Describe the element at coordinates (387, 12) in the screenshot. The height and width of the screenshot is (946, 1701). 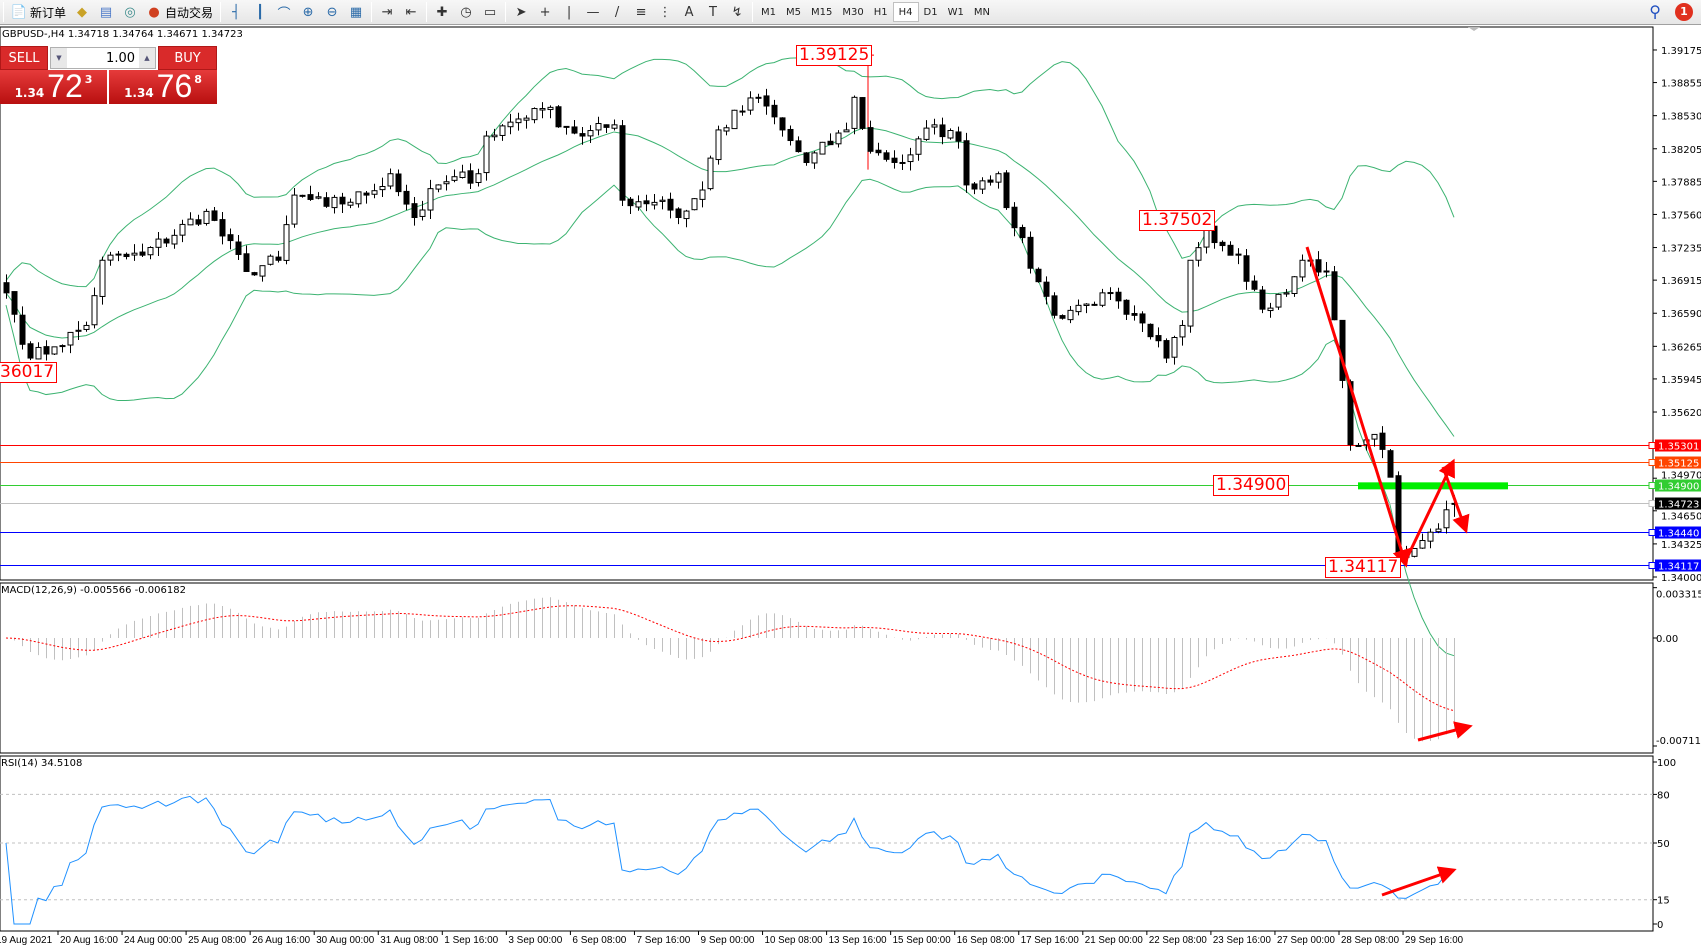
I see `chart-shift-button: ⇥` at that location.